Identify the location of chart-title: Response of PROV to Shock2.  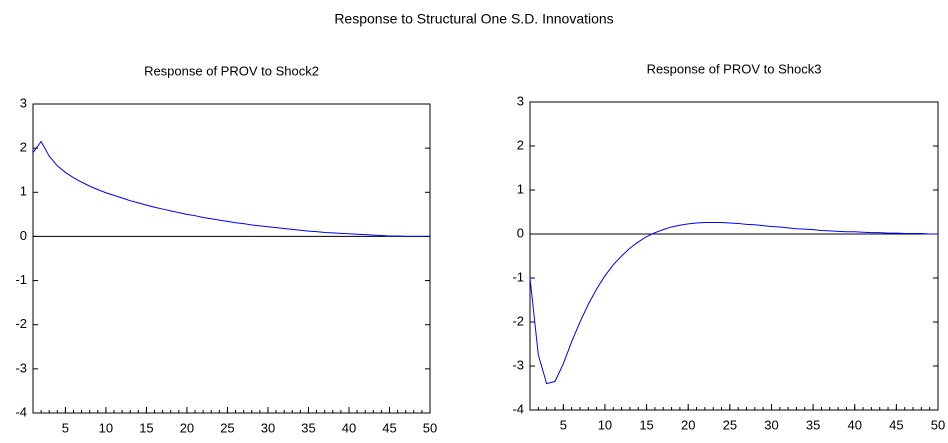
(231, 70).